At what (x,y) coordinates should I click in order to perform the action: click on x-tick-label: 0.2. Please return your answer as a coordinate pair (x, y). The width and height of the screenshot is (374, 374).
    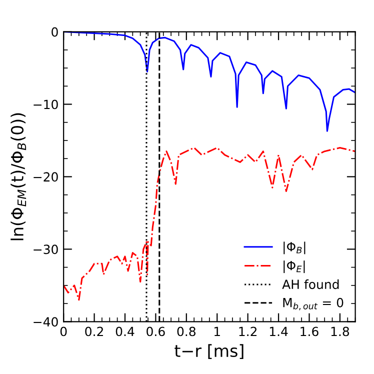
    Looking at the image, I should click on (94, 331).